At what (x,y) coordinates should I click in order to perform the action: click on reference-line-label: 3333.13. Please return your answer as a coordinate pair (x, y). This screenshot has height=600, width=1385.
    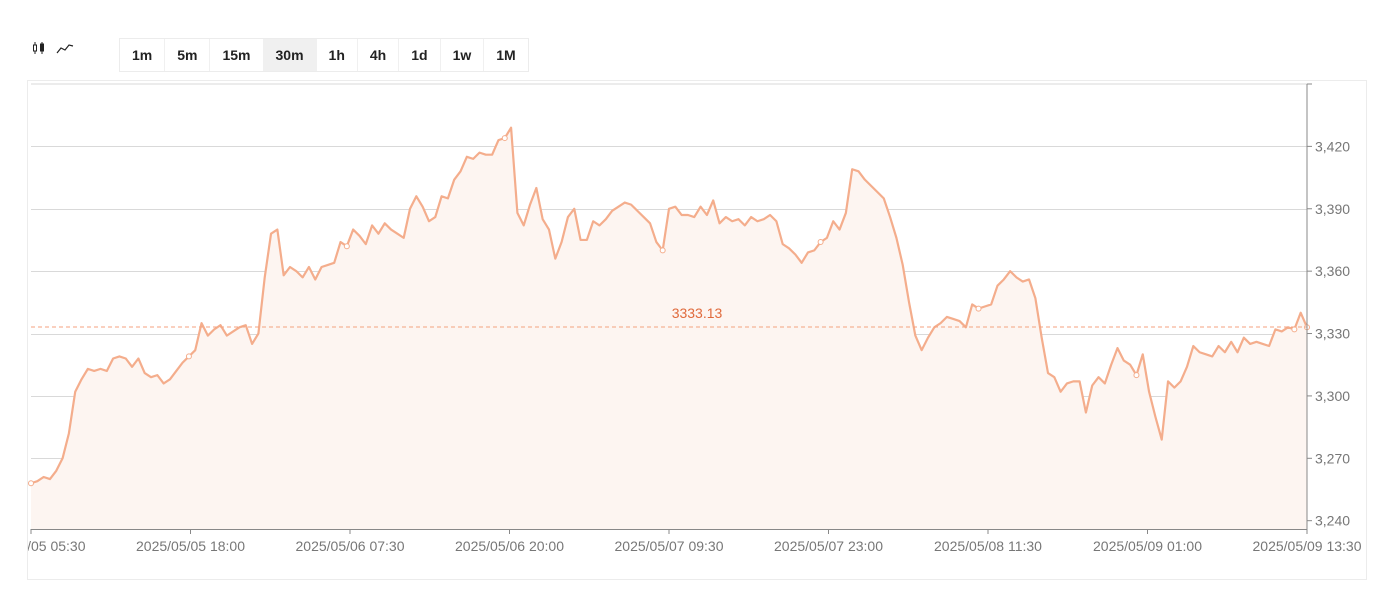
    Looking at the image, I should click on (697, 313).